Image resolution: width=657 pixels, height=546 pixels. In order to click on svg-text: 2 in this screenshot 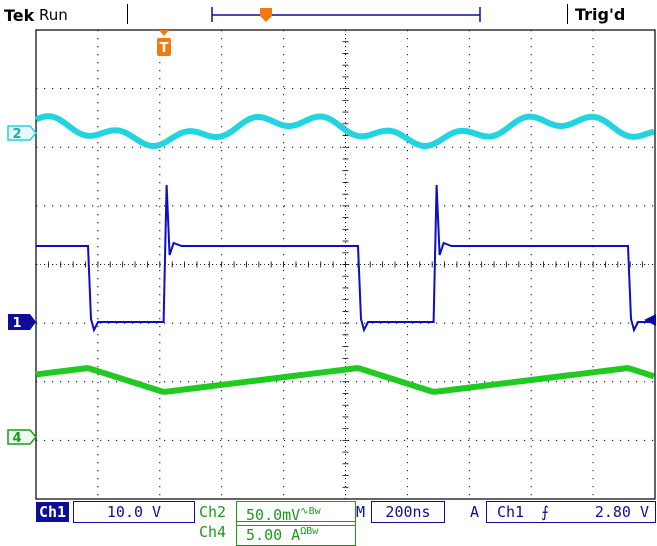, I will do `click(16, 134)`.